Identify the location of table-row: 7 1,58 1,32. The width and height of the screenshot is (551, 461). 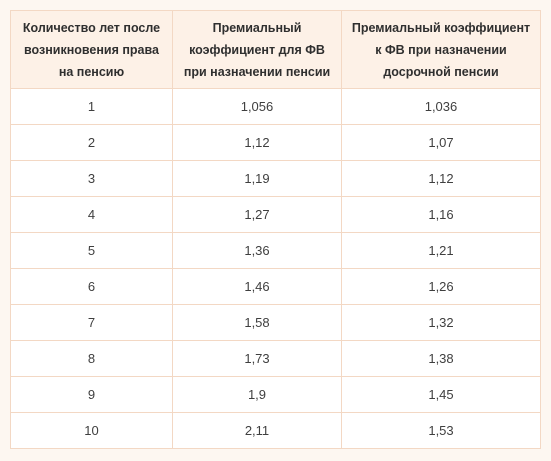
(275, 322).